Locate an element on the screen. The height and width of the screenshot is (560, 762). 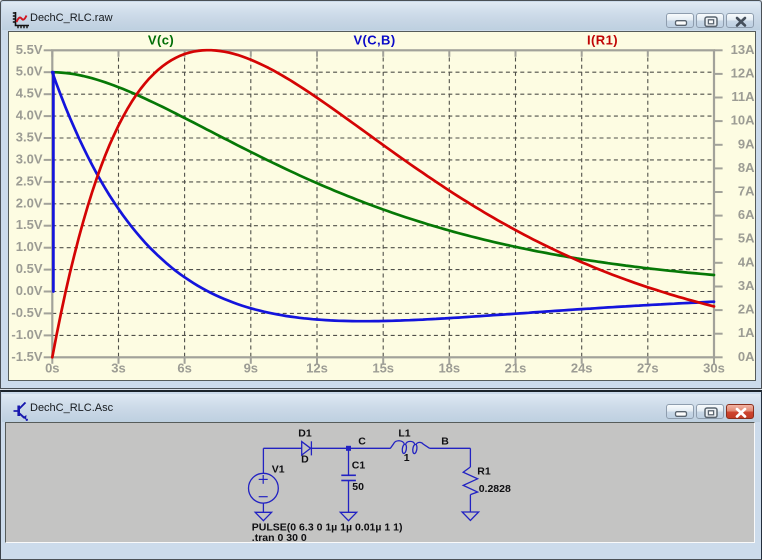
svg-text: 1.5V is located at coordinates (28, 224).